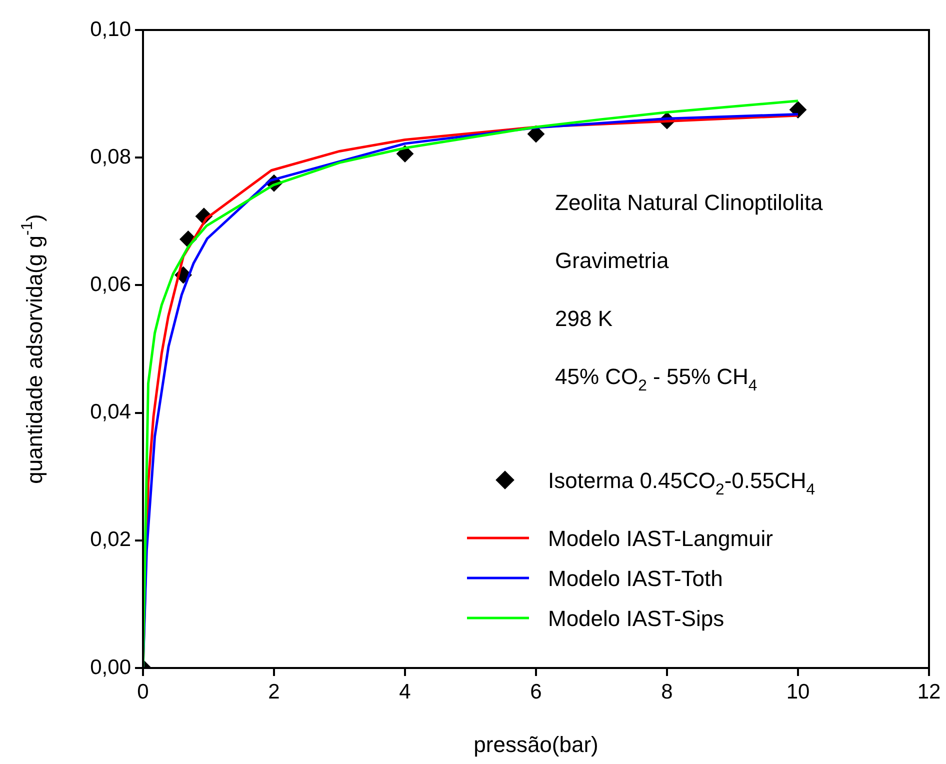 This screenshot has width=946, height=764. What do you see at coordinates (635, 578) in the screenshot?
I see `legend-label: Modelo IAST-Toth` at bounding box center [635, 578].